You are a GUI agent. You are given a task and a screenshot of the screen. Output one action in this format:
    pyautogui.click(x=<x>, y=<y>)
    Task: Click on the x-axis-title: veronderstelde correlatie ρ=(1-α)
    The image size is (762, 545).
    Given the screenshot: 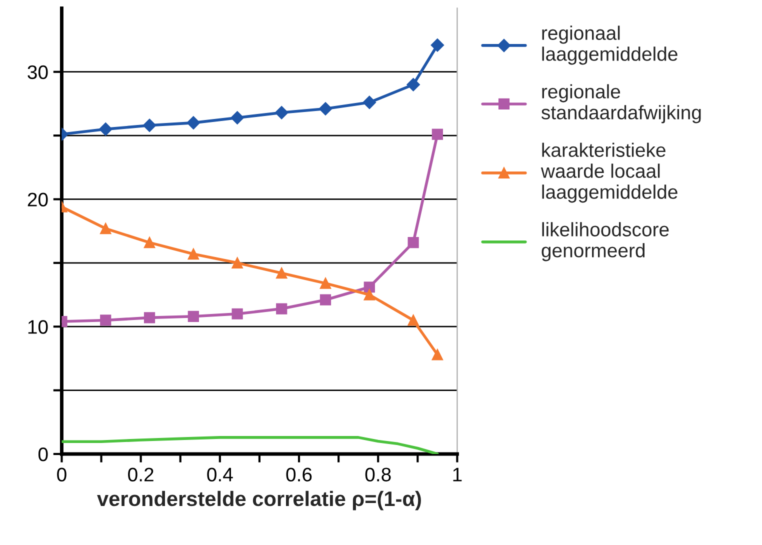 What is the action you would take?
    pyautogui.click(x=259, y=500)
    